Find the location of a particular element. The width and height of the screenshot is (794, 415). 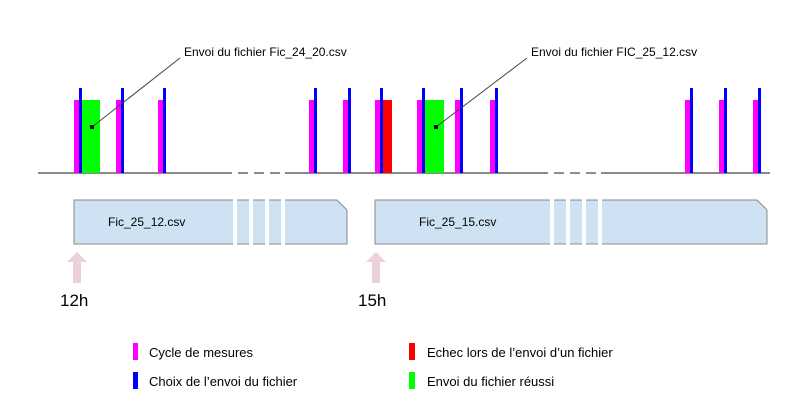

legend-item-measure-cycle: Cycle de mesures is located at coordinates (193, 351).